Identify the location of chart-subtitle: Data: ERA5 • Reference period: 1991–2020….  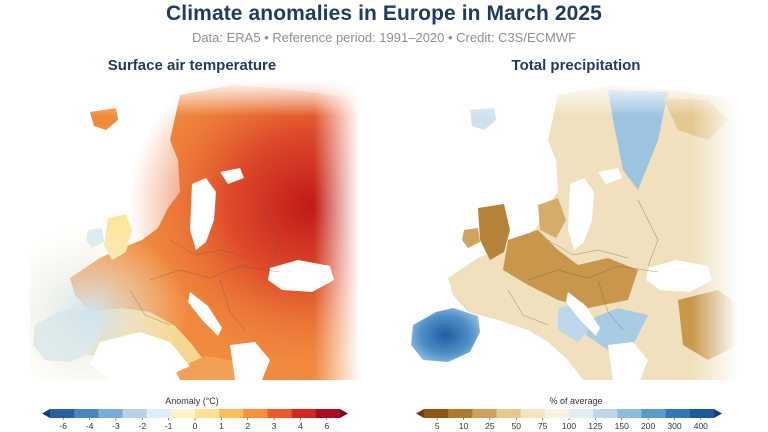
(384, 37).